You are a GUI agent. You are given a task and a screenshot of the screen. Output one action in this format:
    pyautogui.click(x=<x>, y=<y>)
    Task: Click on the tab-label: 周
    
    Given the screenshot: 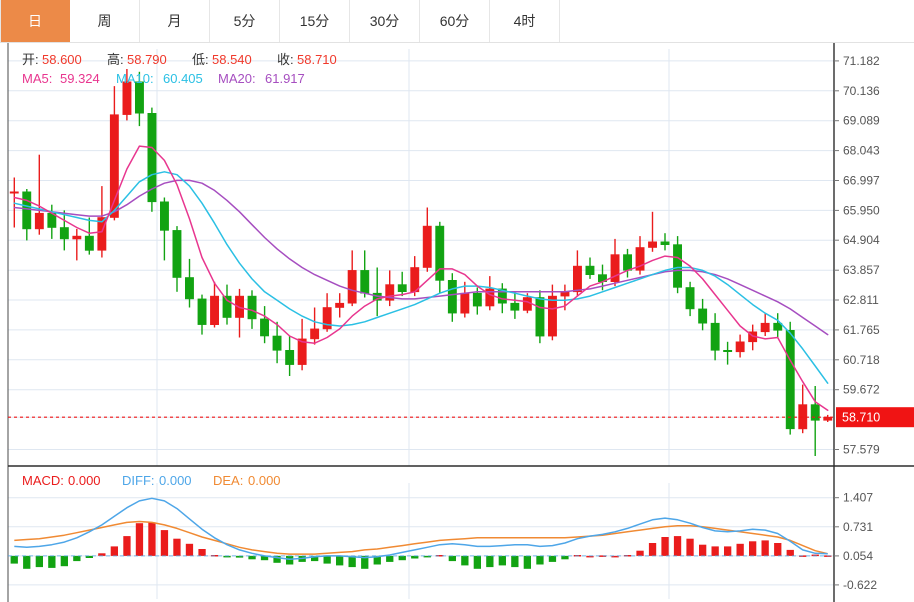 What is the action you would take?
    pyautogui.click(x=104, y=21)
    